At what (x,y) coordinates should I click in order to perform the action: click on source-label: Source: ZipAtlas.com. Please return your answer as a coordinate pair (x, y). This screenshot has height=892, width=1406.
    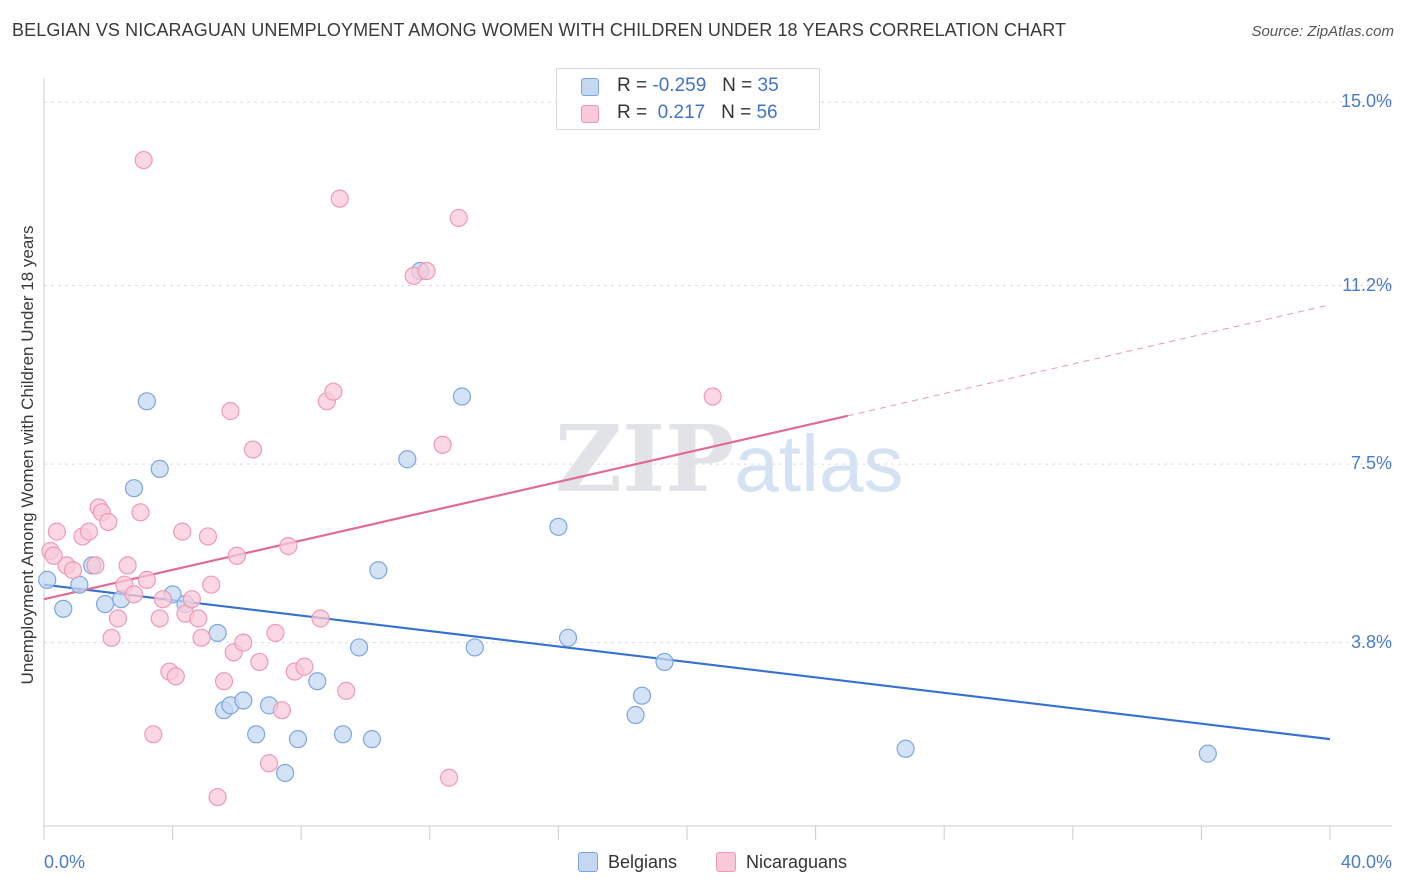
    Looking at the image, I should click on (1322, 31).